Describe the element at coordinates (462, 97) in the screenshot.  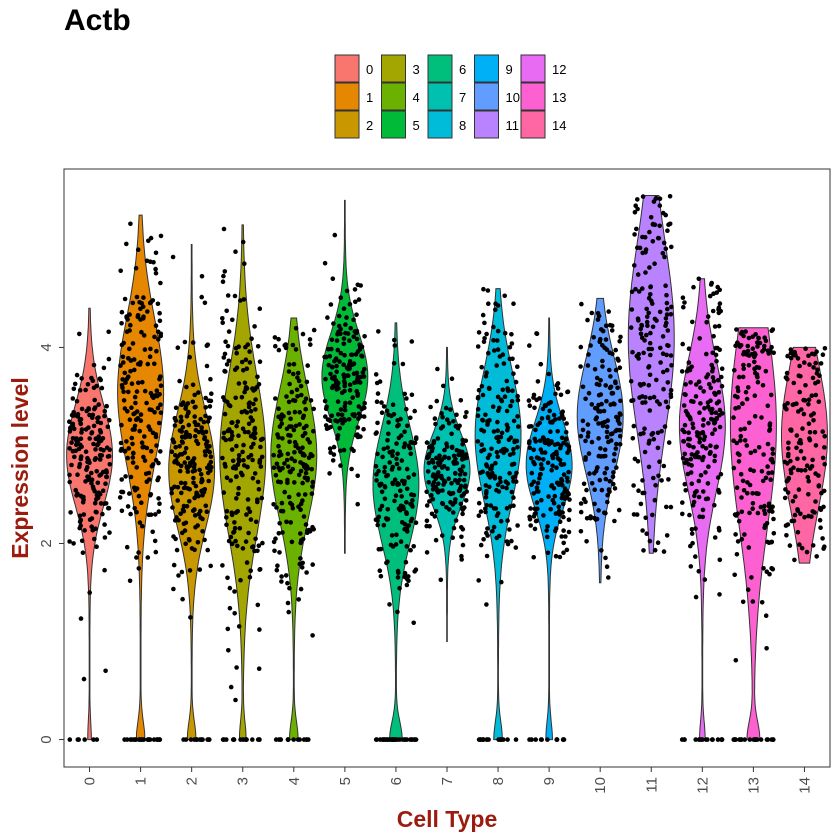
I see `legend-label: 7` at that location.